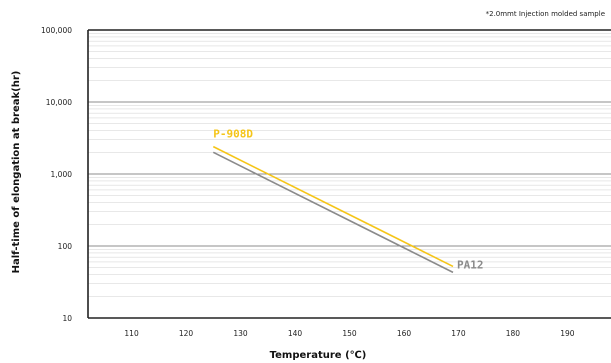 The height and width of the screenshot is (363, 611). What do you see at coordinates (65, 246) in the screenshot?
I see `y-tick-label: 100` at bounding box center [65, 246].